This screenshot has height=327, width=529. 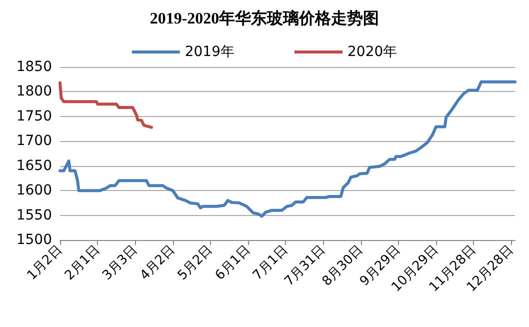 I want to click on y-tick-label: 1650, so click(x=34, y=166).